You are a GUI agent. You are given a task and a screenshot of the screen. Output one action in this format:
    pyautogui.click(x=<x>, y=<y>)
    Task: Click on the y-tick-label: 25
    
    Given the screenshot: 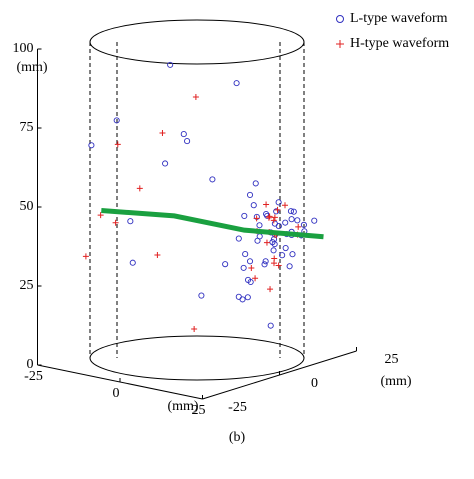 What is the action you would take?
    pyautogui.click(x=392, y=359)
    